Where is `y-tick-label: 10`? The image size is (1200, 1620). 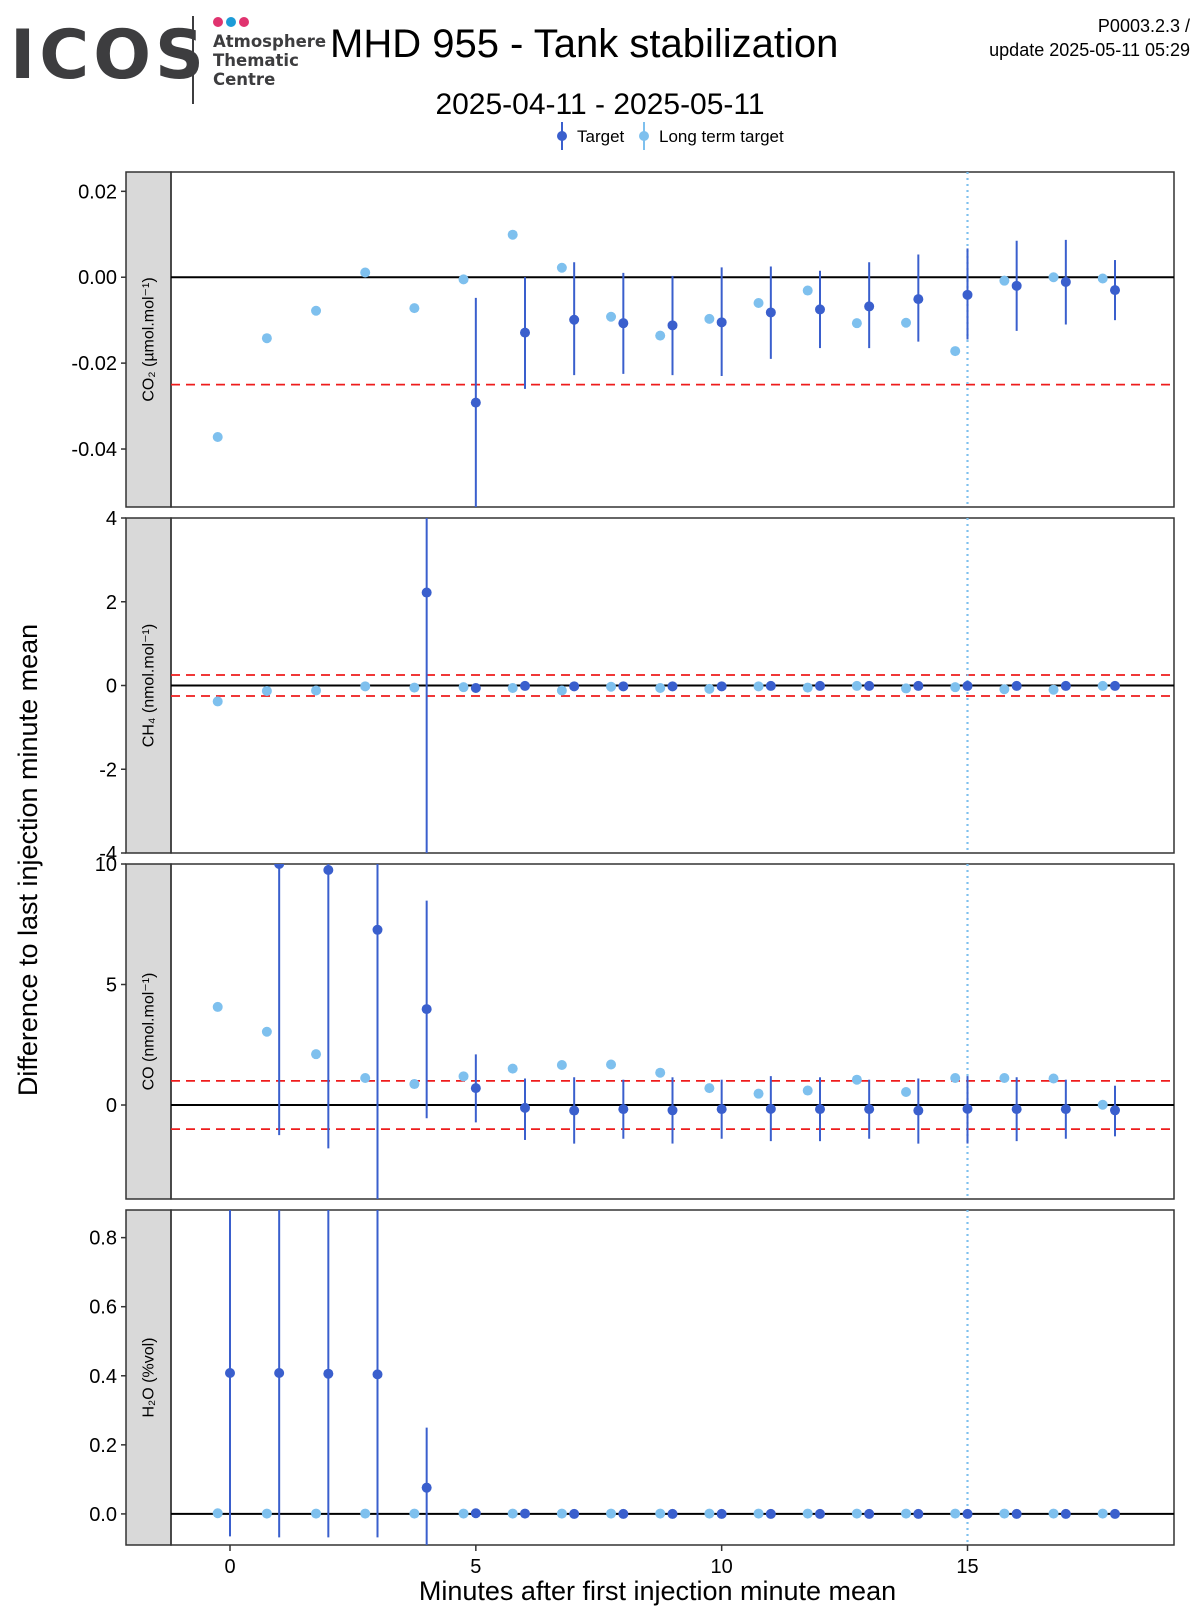 y-tick-label: 10 is located at coordinates (106, 865).